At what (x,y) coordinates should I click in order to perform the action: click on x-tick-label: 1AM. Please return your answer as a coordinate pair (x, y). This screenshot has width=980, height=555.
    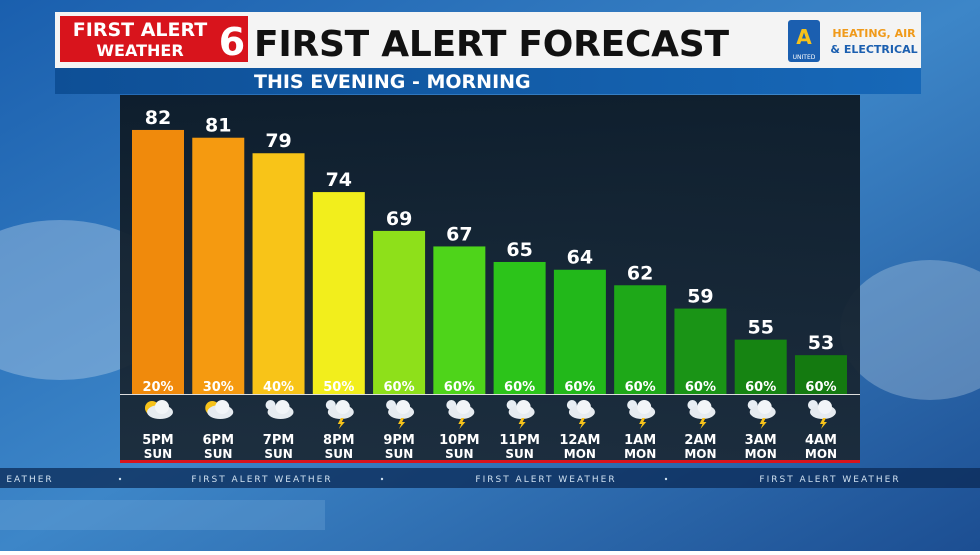
    Looking at the image, I should click on (640, 440).